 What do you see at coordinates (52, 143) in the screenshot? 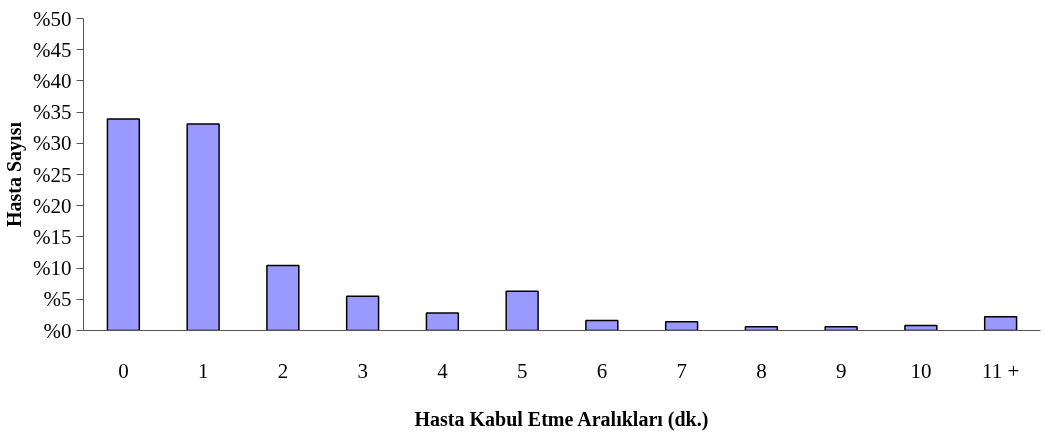
I see `y-tick-label: %30` at bounding box center [52, 143].